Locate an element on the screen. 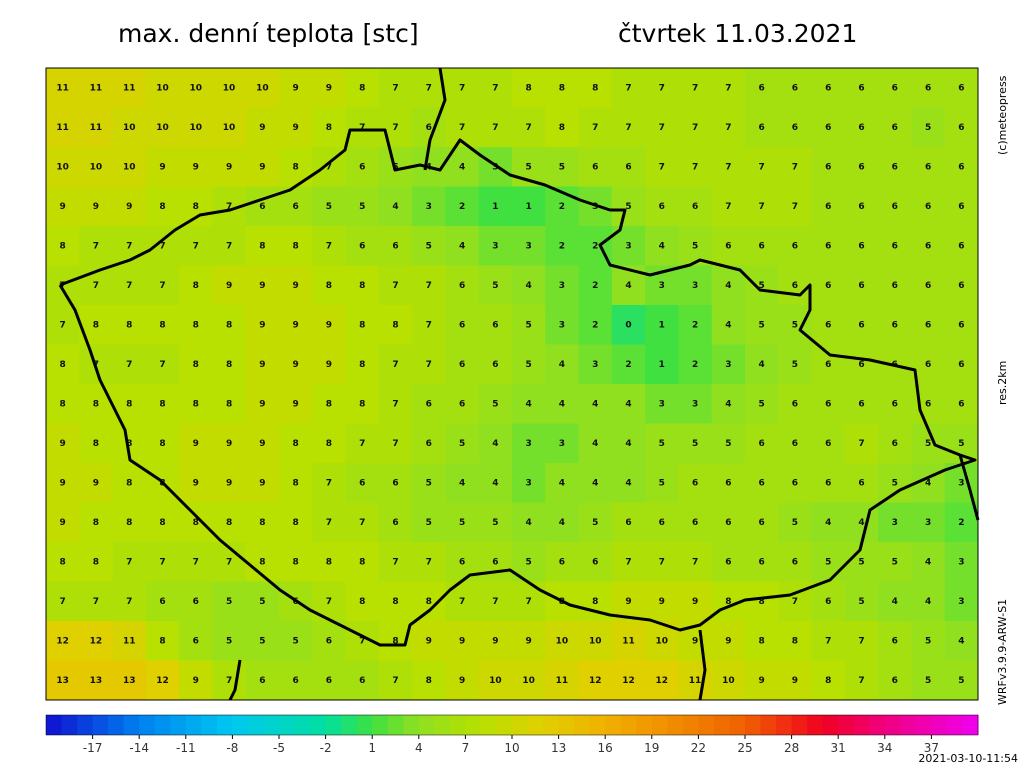  temperature-value: 10 is located at coordinates (229, 88).